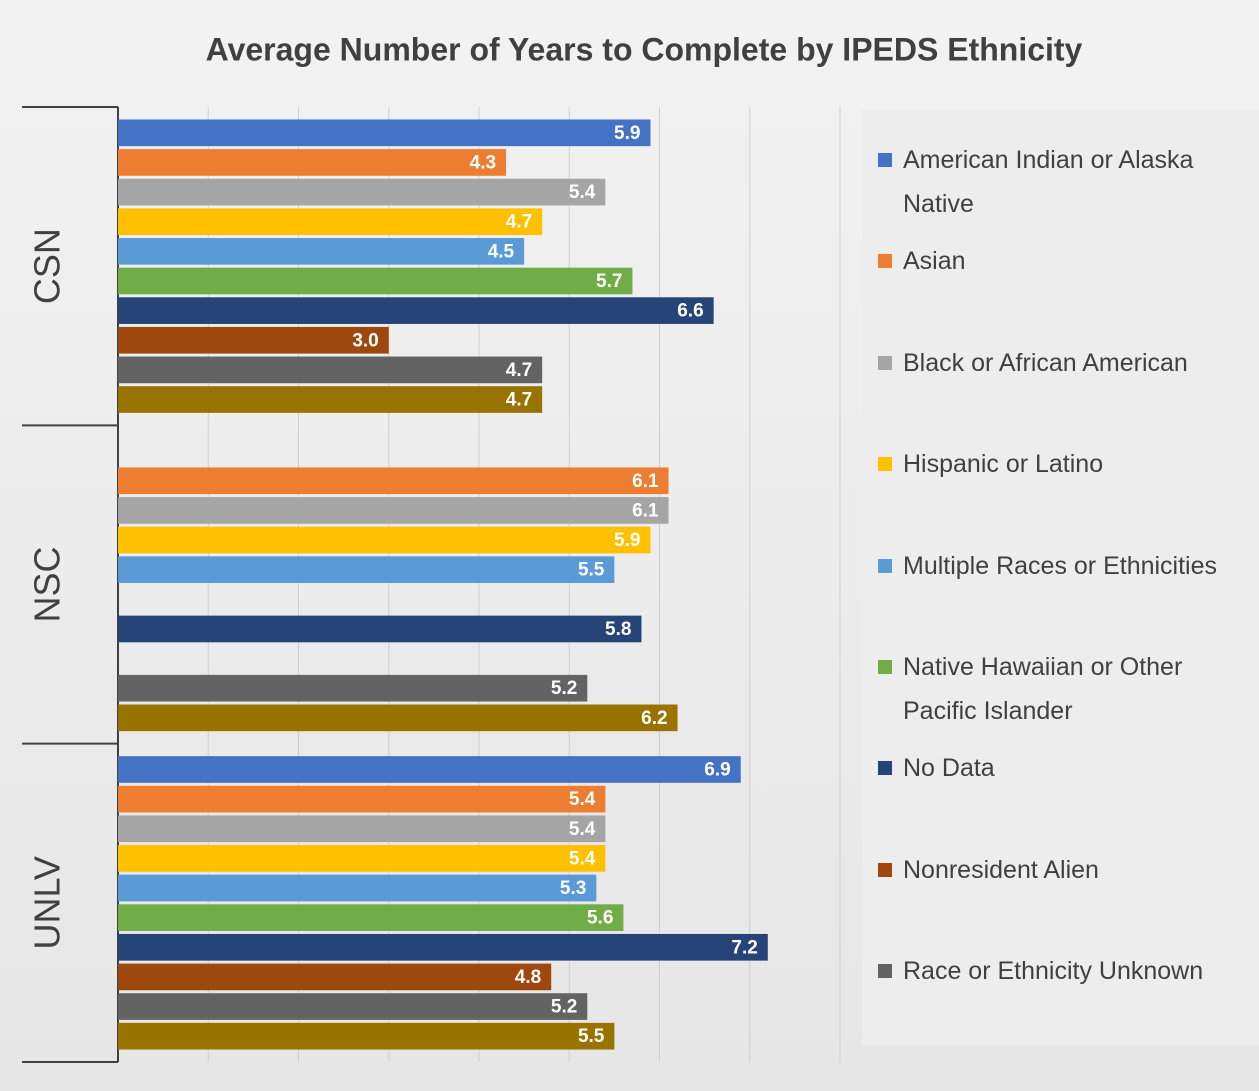  What do you see at coordinates (47, 266) in the screenshot?
I see `y-tick-label: CSN` at bounding box center [47, 266].